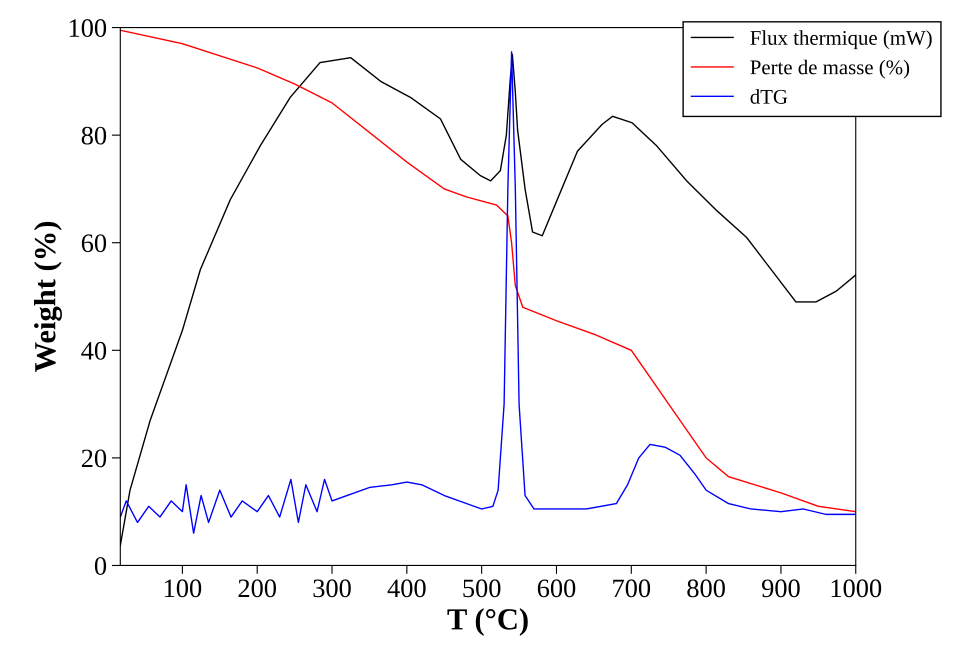 This screenshot has width=978, height=656. I want to click on x-tick-label: 100, so click(183, 588).